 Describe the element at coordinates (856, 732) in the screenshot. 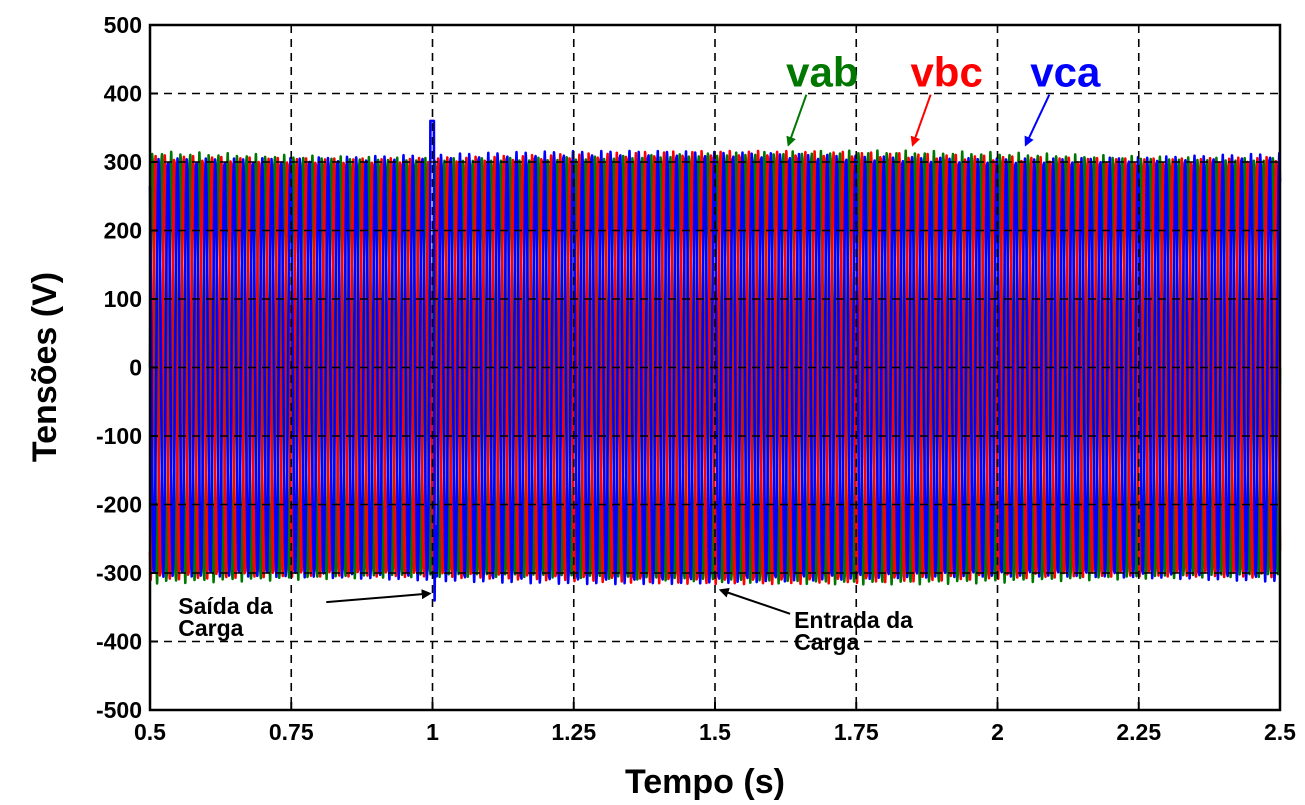

I see `x-tick-label: 1.75` at that location.